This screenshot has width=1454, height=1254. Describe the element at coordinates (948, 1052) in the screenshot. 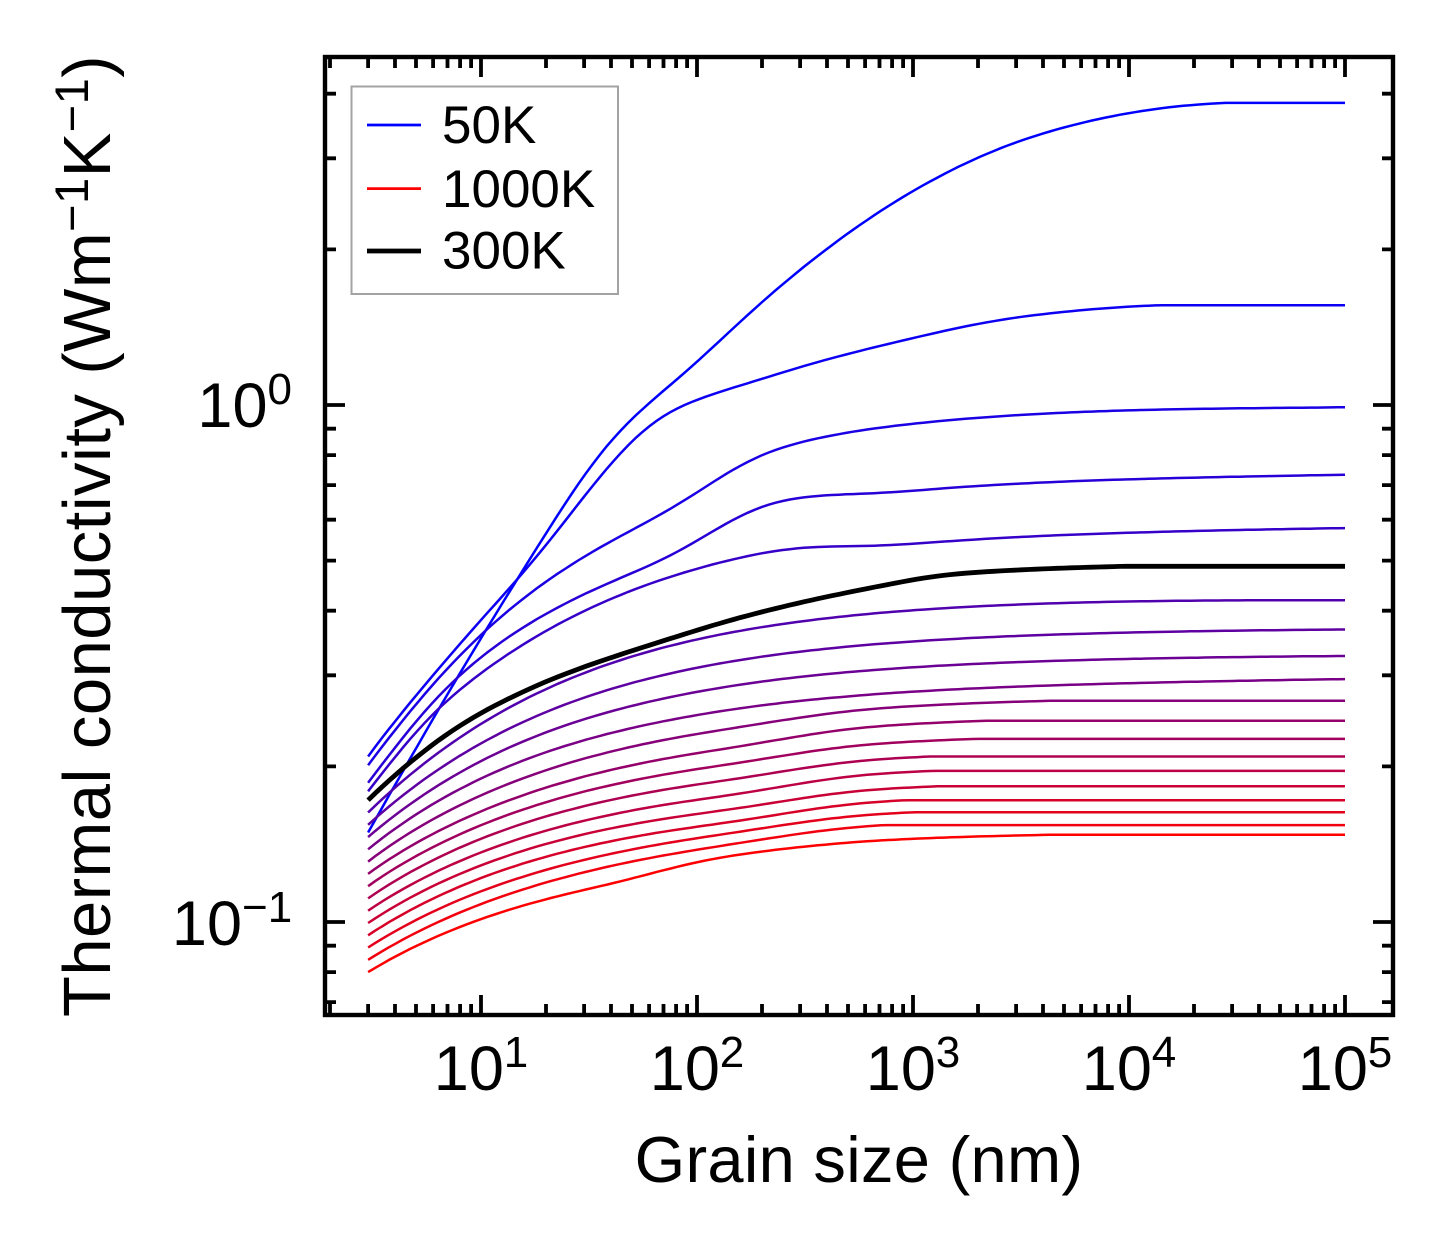

I see `svg-text: 3` at that location.